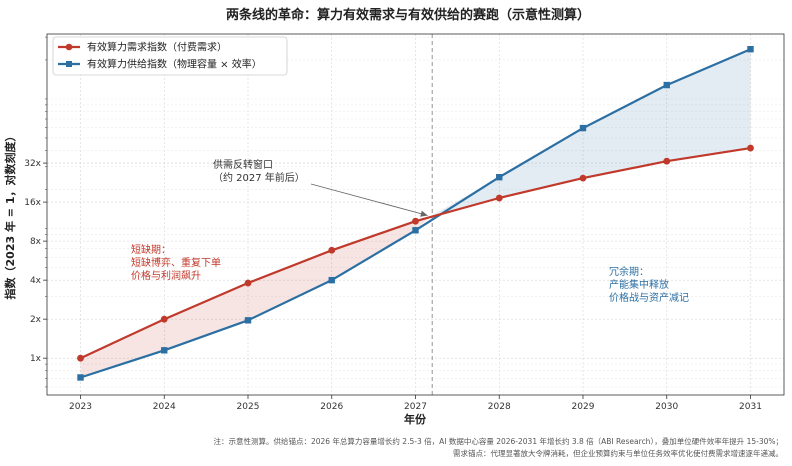  Describe the element at coordinates (32, 164) in the screenshot. I see `y-tick-label: 32x` at that location.